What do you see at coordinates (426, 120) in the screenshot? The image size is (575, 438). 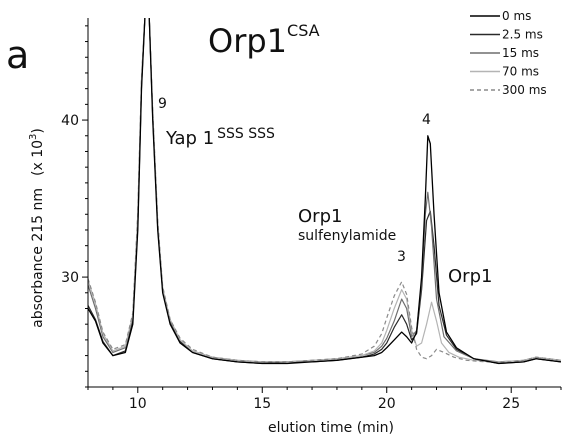 I see `peak-4-number: 4` at bounding box center [426, 120].